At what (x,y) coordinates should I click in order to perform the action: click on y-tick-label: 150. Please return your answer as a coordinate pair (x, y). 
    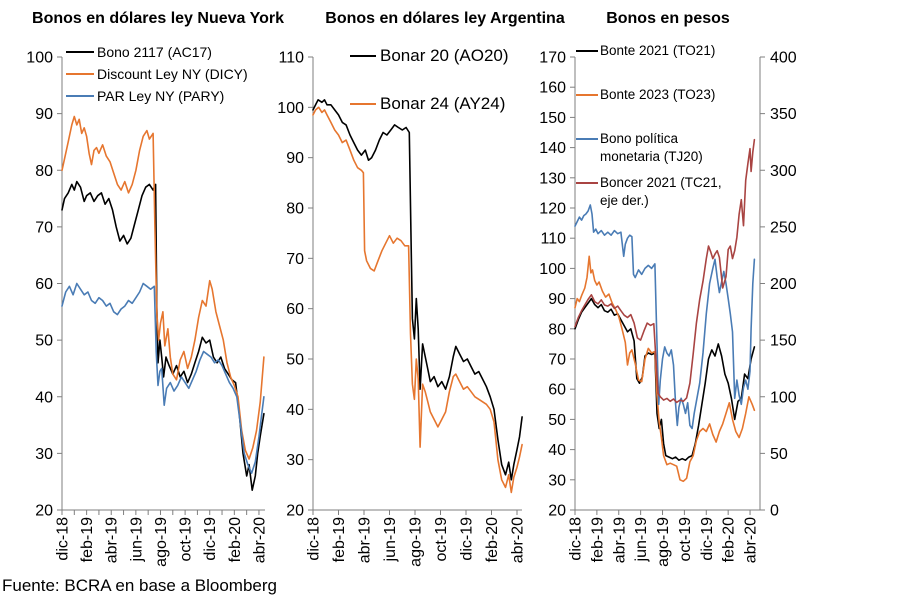
    Looking at the image, I should click on (552, 118).